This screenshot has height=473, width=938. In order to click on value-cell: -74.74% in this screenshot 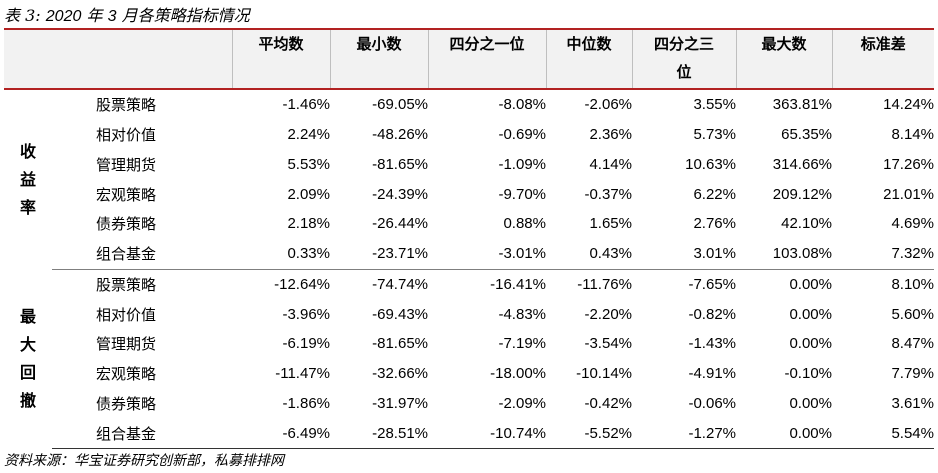, I will do `click(400, 284)`.